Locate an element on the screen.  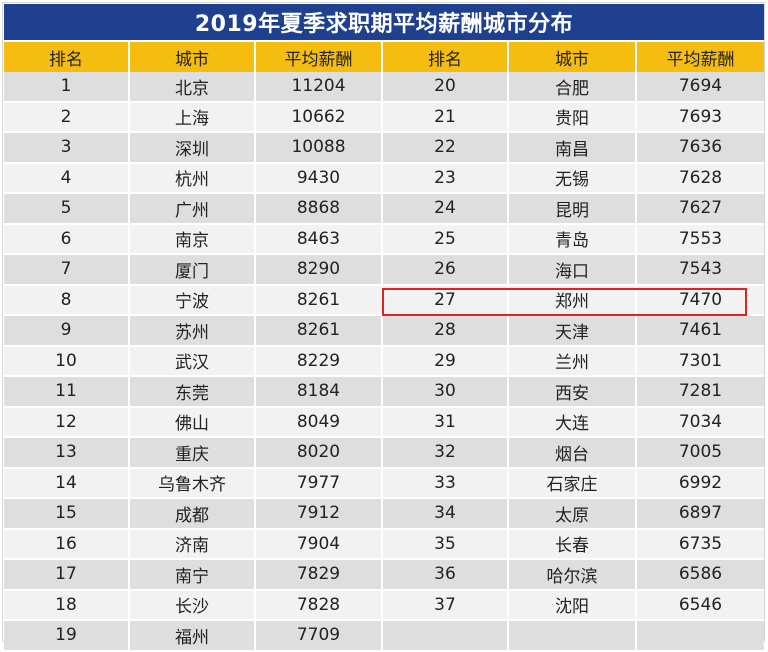
cell-salary: 8868 is located at coordinates (319, 209).